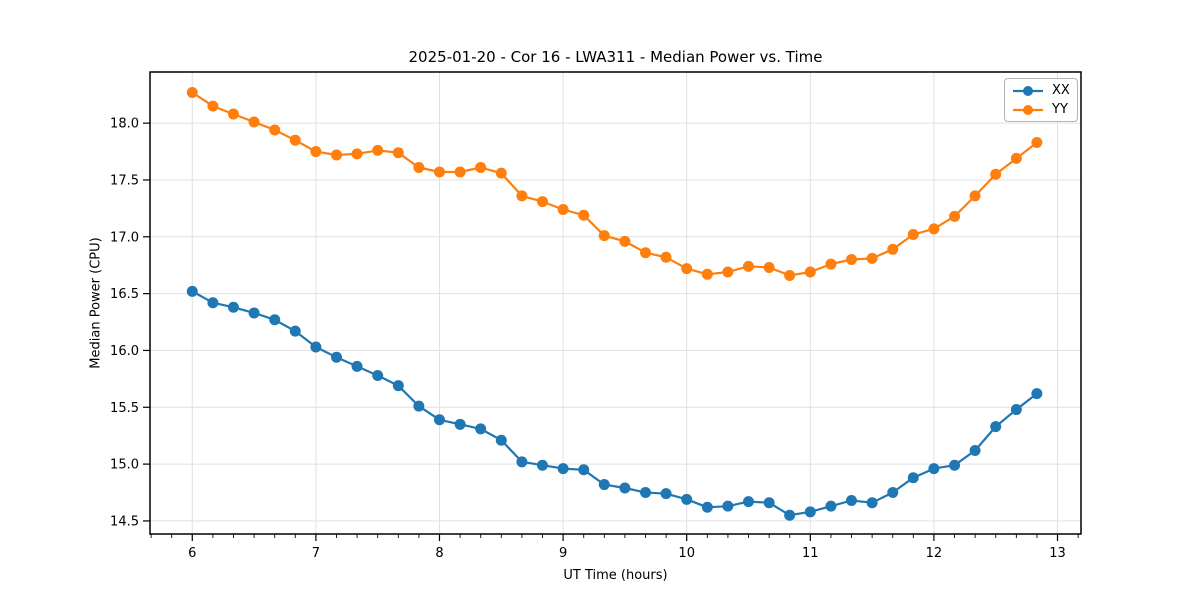 This screenshot has width=1200, height=600. I want to click on y-tick-label: 15.5, so click(124, 408).